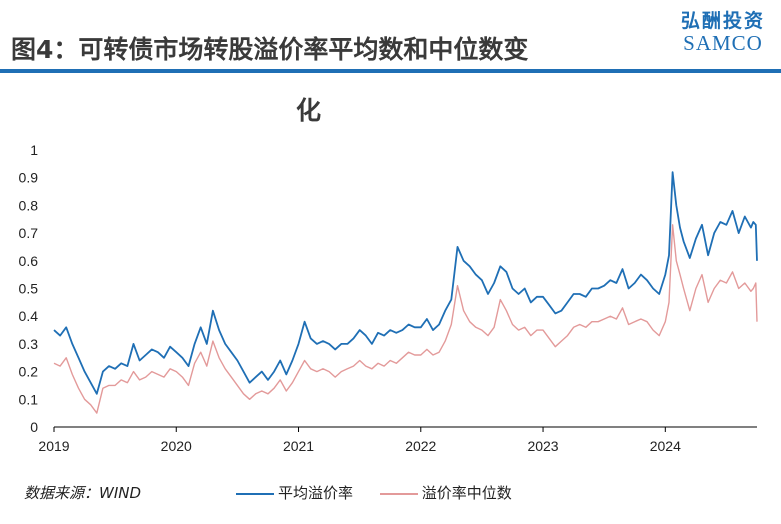 Image resolution: width=781 pixels, height=524 pixels. Describe the element at coordinates (398, 493) in the screenshot. I see `legend-swatch-median` at that location.